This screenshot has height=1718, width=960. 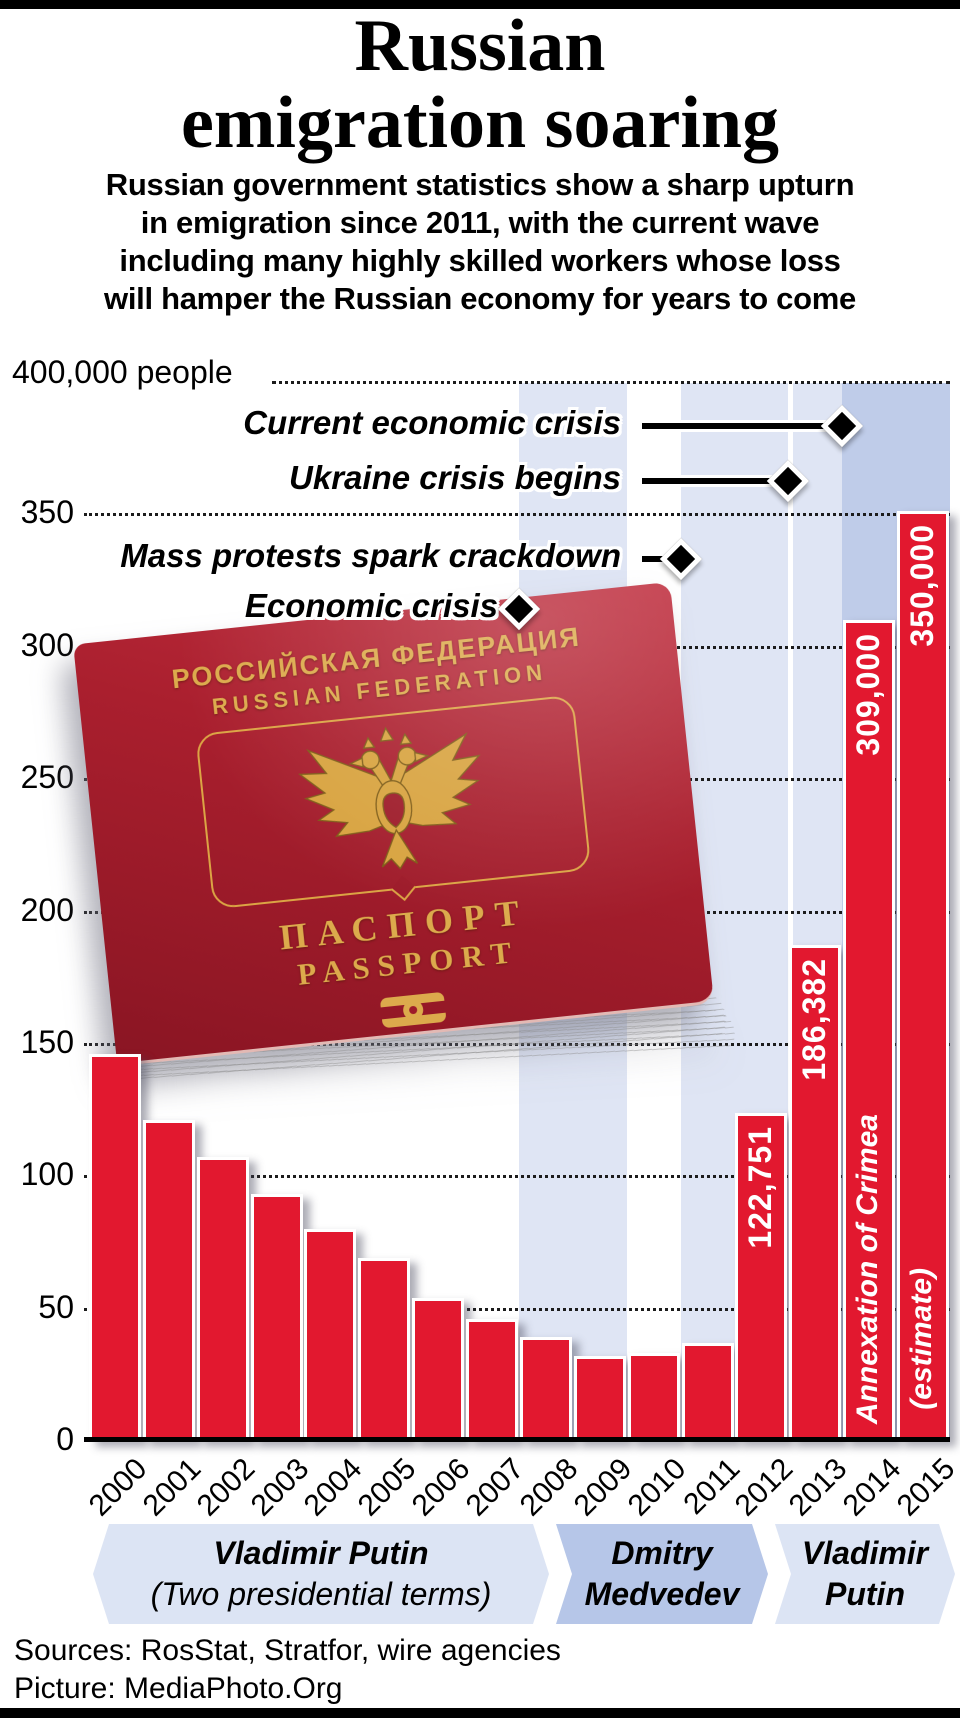 I want to click on y-tick-50: 50, so click(x=56, y=1306).